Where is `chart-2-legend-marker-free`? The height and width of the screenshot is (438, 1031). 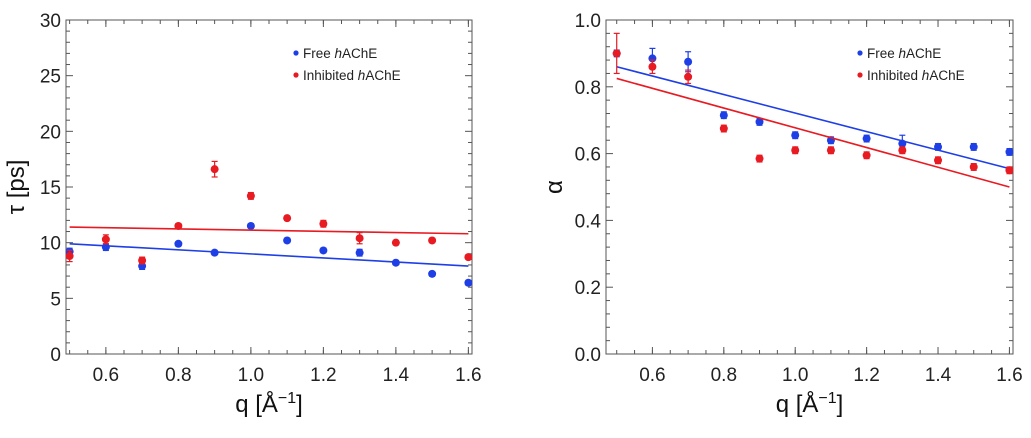 chart-2-legend-marker-free is located at coordinates (860, 53).